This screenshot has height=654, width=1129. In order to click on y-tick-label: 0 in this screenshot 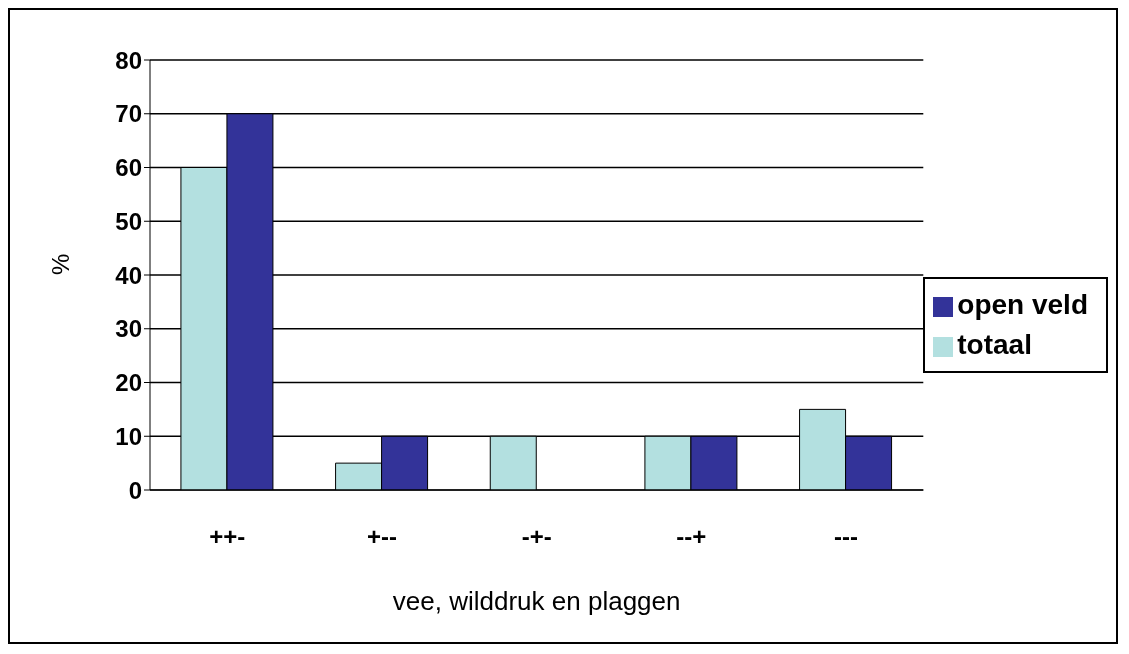, I will do `click(135, 490)`.